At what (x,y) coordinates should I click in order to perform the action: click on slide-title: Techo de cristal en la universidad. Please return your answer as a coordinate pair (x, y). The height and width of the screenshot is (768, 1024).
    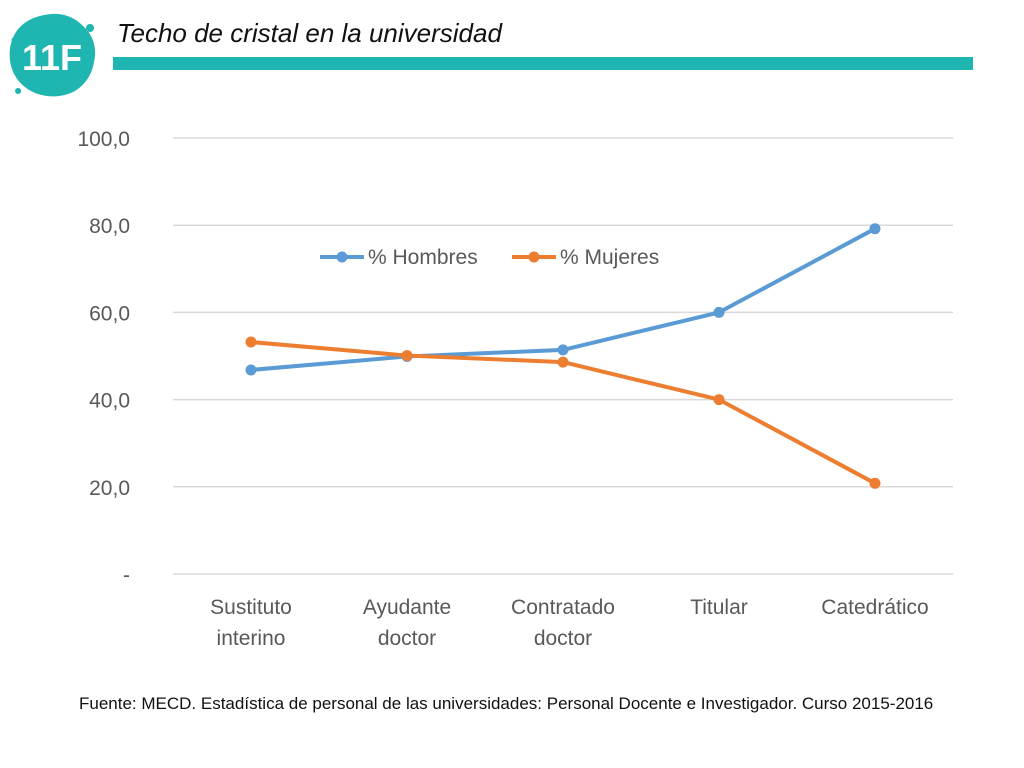
    Looking at the image, I should click on (309, 33).